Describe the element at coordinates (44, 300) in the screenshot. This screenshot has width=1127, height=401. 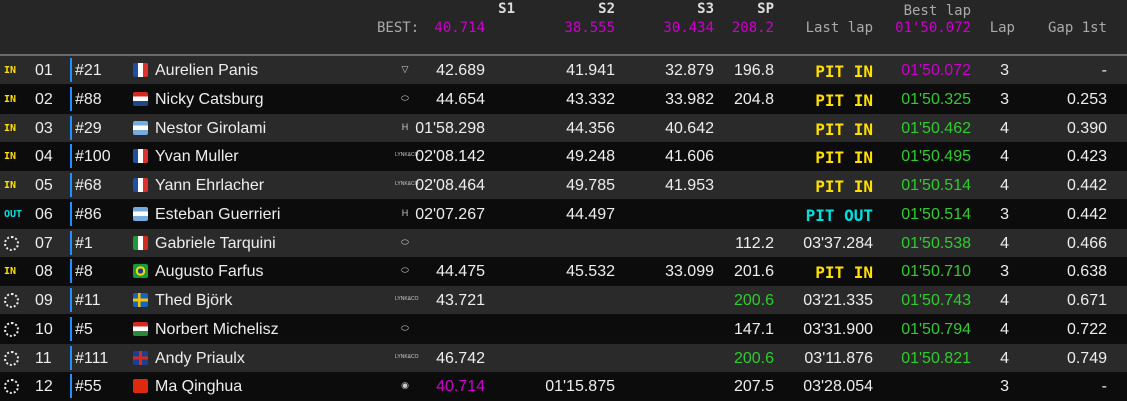
I see `position: 09` at that location.